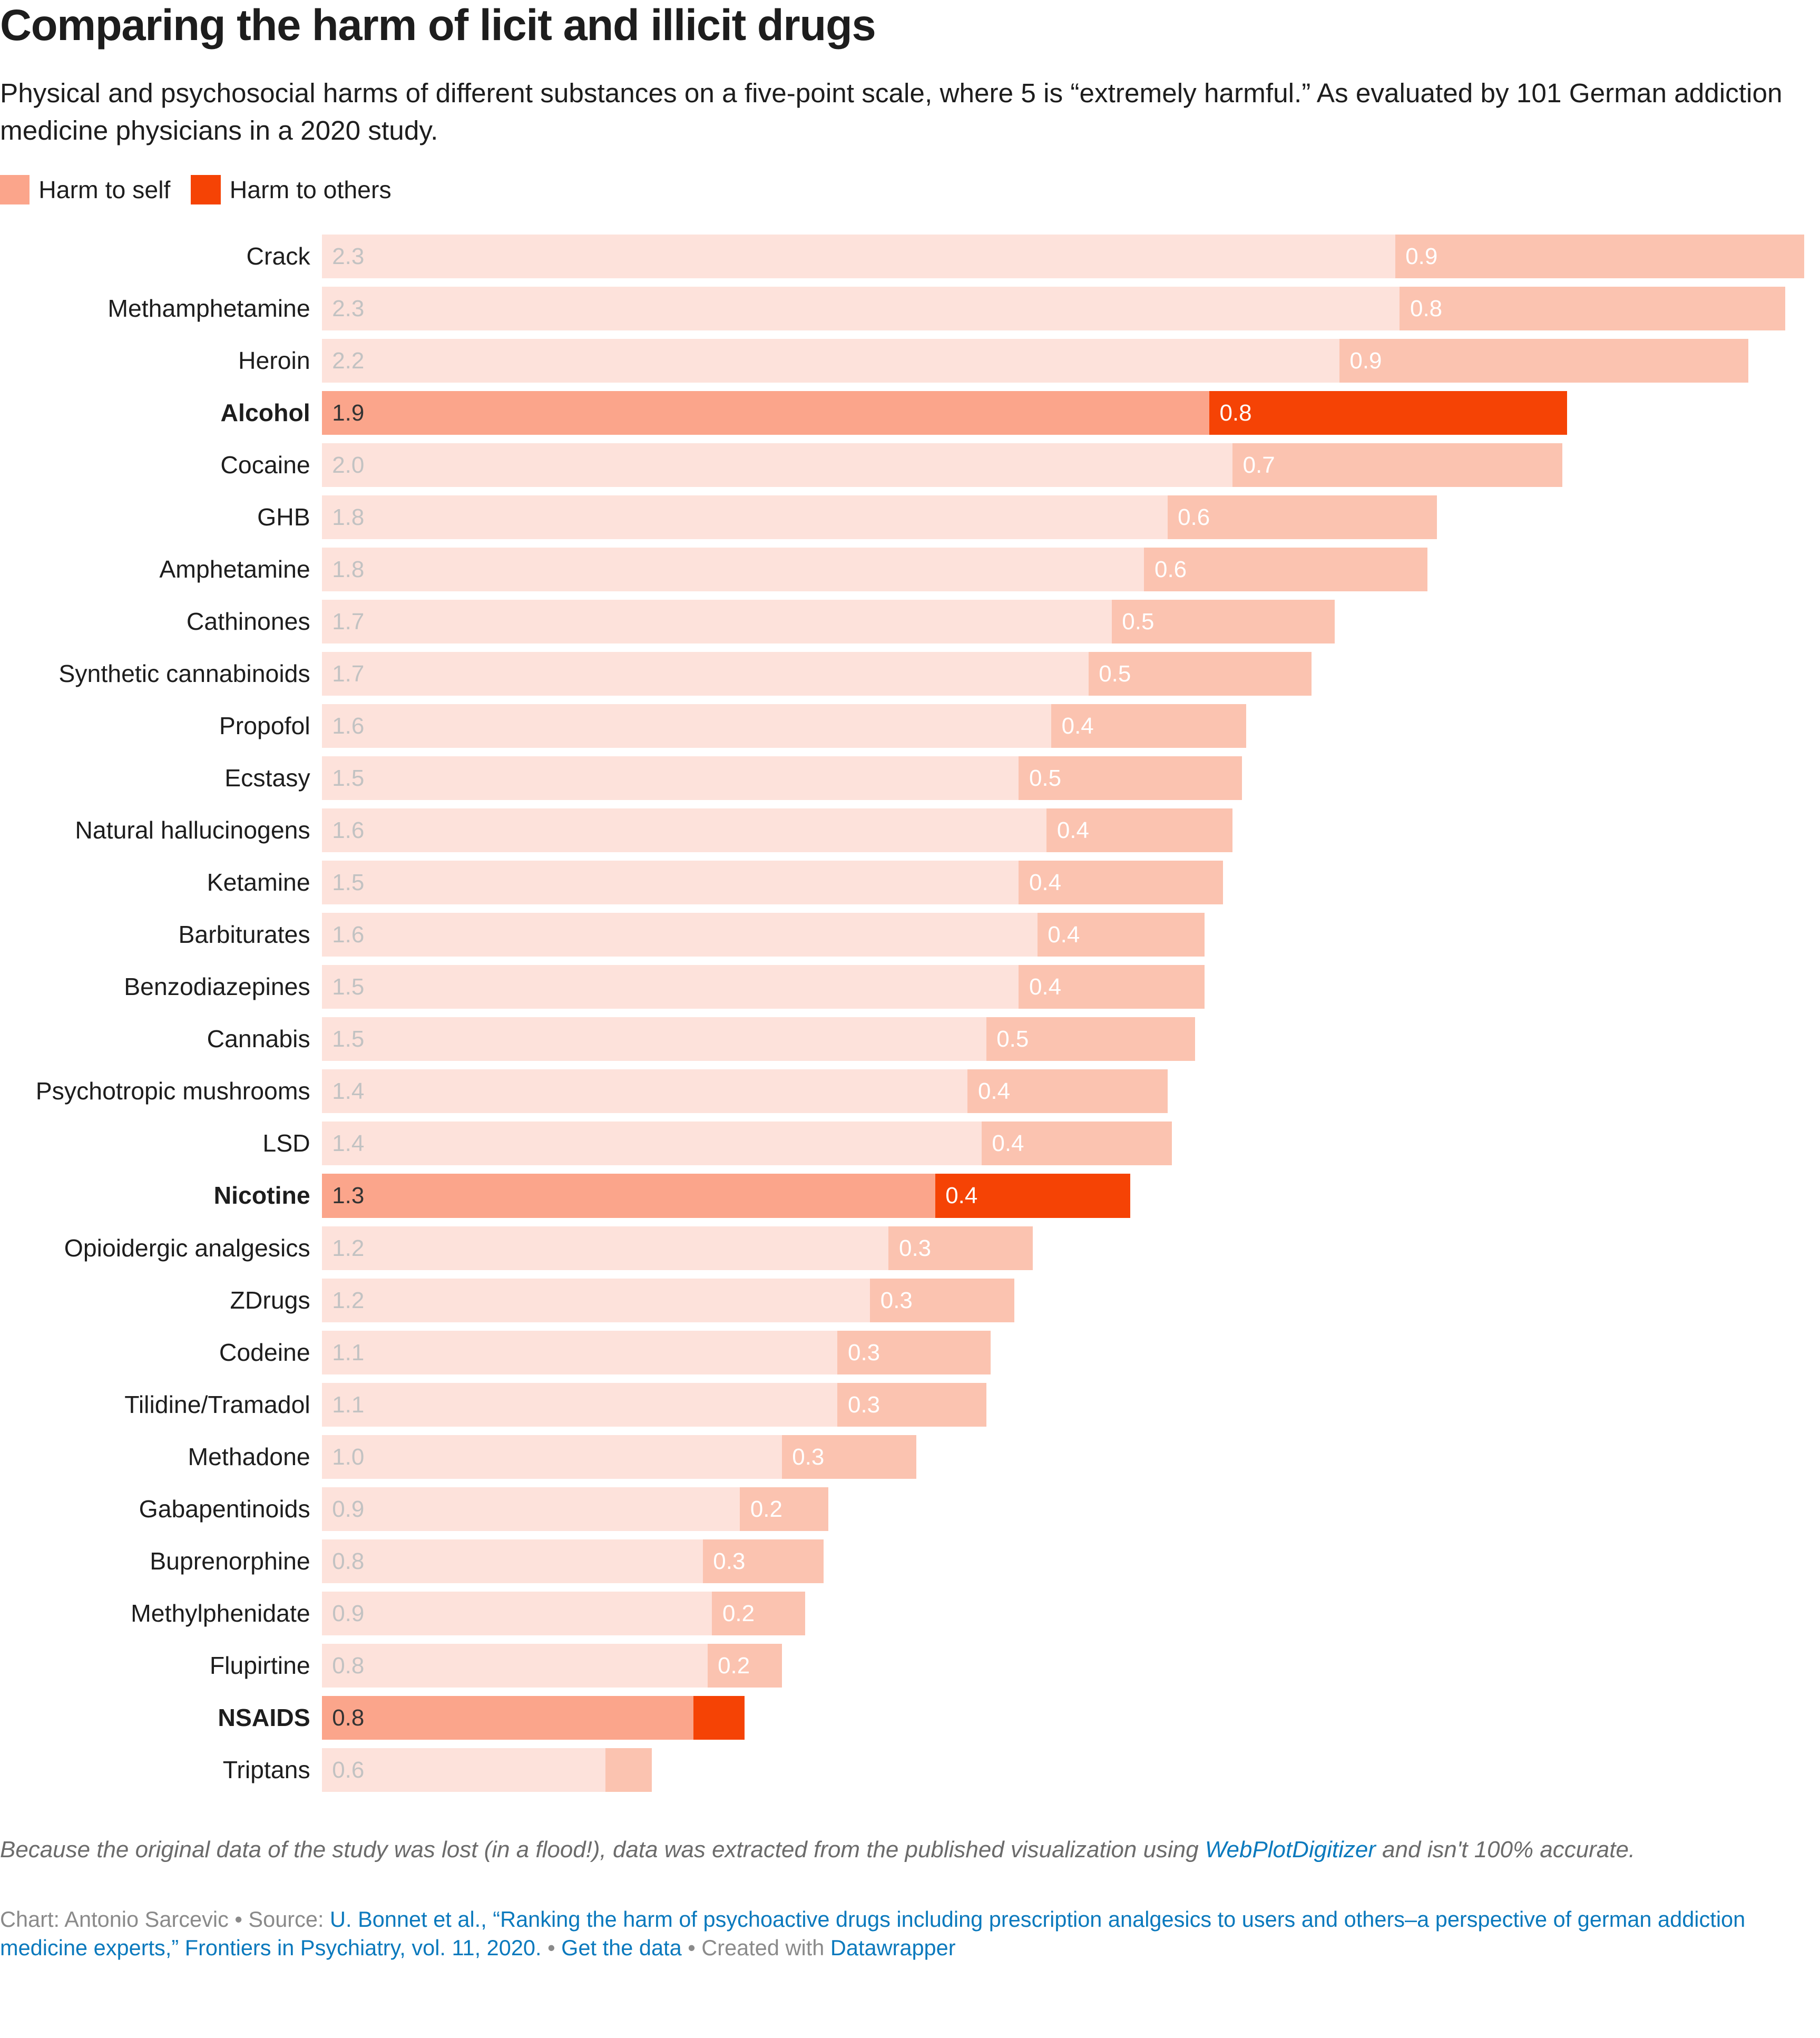 Image resolution: width=1820 pixels, height=2038 pixels. I want to click on value-label-others: 0.6, so click(1170, 569).